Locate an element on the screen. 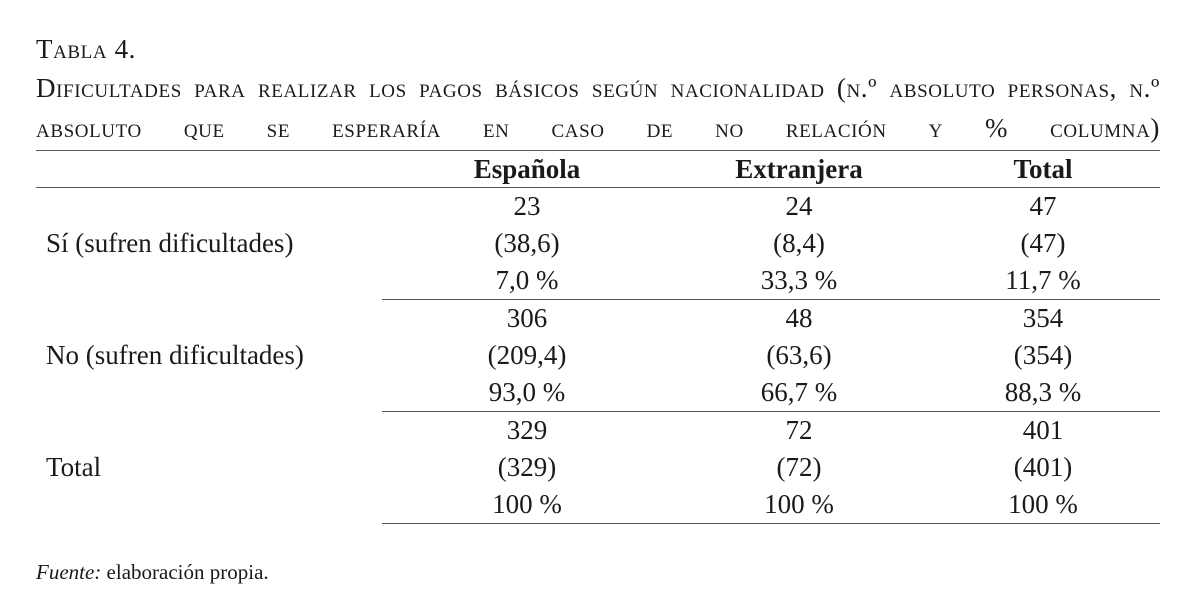 Image resolution: width=1196 pixels, height=614 pixels. table-row: Total 329 72 401 is located at coordinates (598, 447).